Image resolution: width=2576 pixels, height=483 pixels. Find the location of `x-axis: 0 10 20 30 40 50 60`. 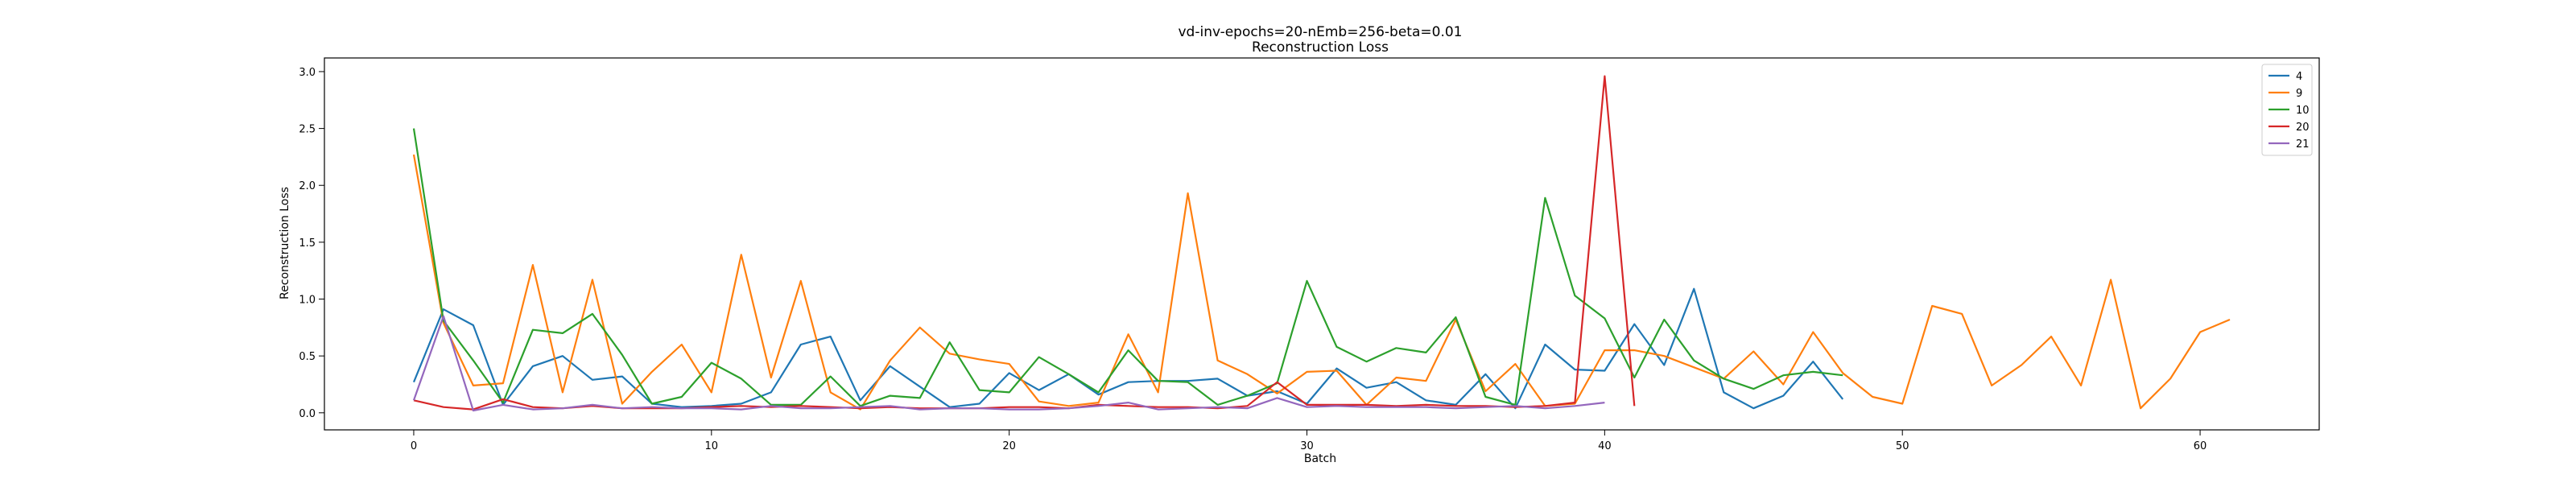

x-axis: 0 10 20 30 40 50 60 is located at coordinates (1309, 441).